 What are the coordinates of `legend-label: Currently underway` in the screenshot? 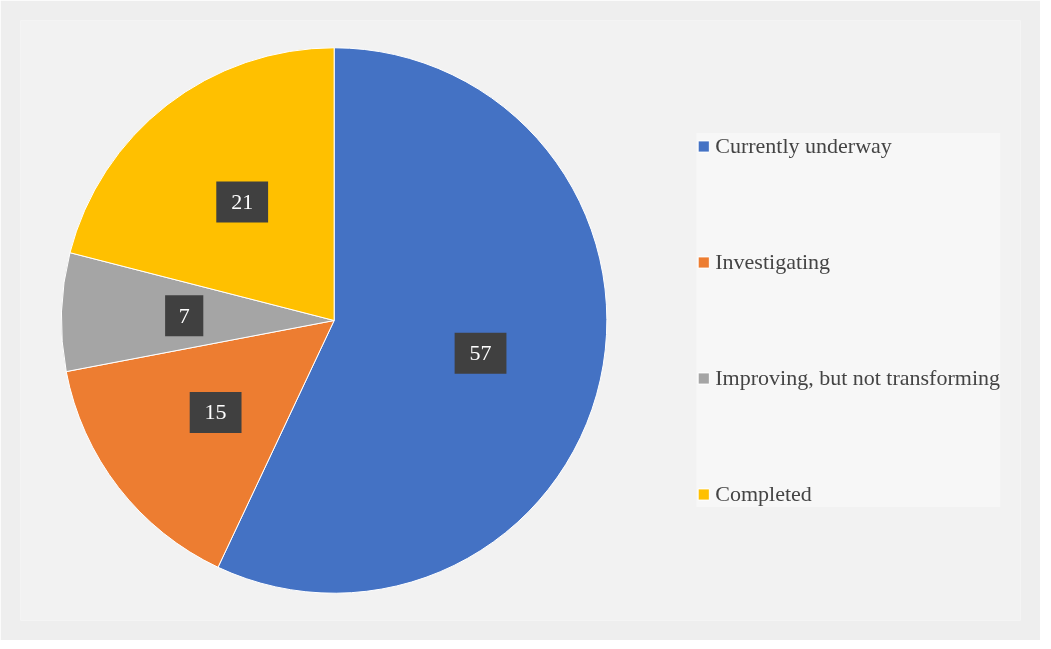 It's located at (803, 146).